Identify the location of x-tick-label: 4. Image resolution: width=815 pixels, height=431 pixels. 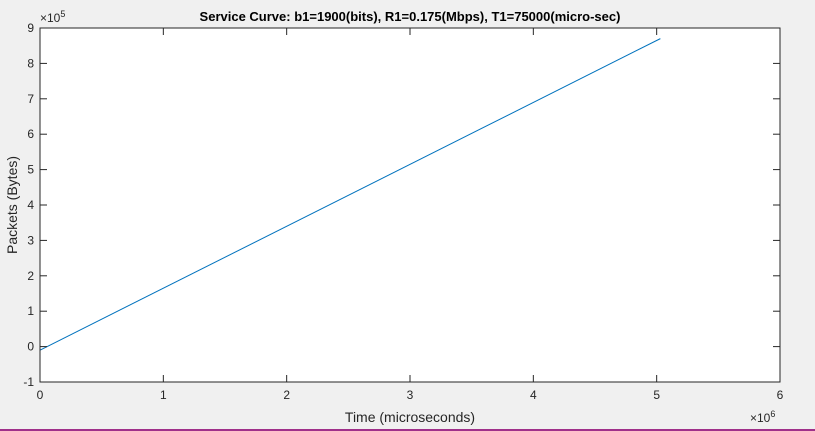
(533, 395).